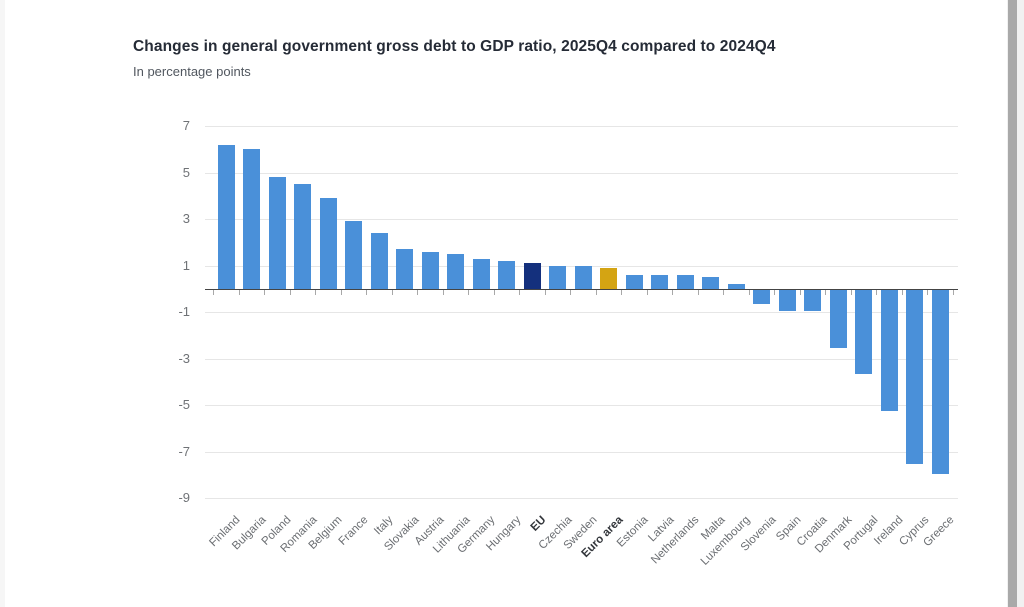  I want to click on bar-malta, so click(710, 283).